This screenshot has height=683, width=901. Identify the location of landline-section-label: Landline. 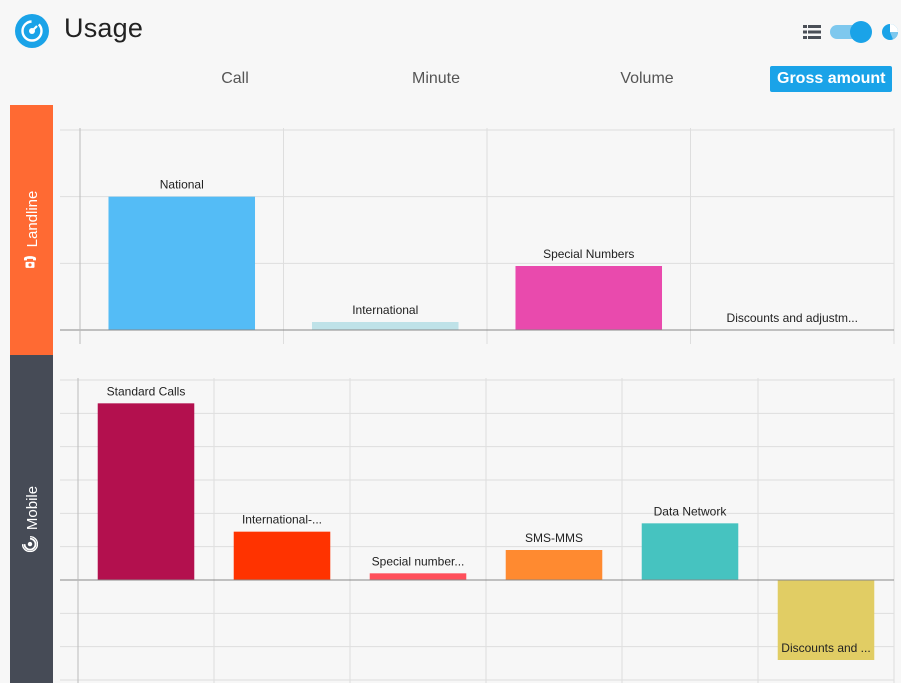
(31, 230).